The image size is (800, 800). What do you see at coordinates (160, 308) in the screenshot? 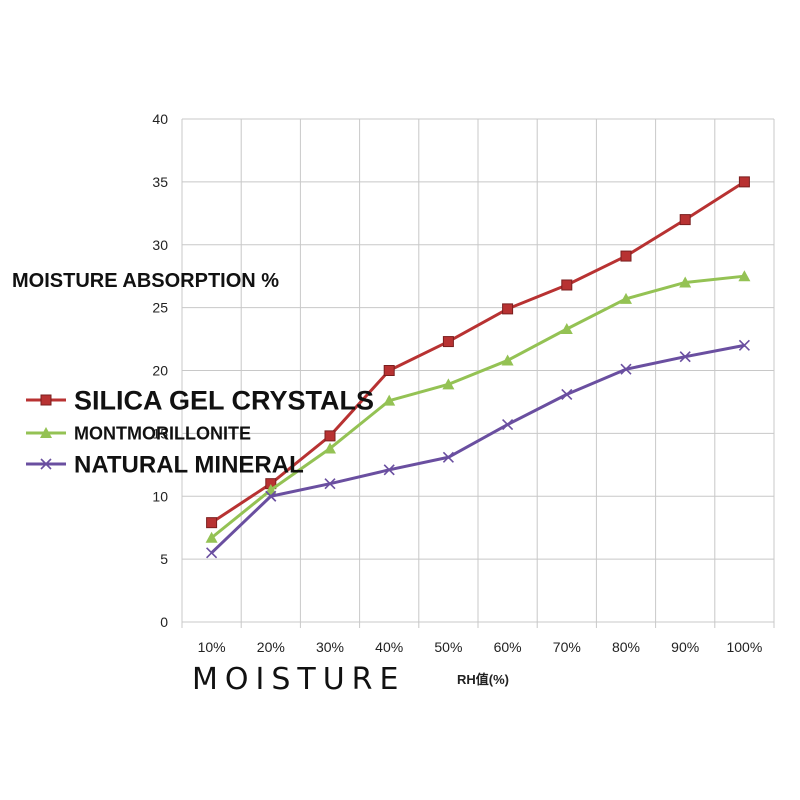
I see `y-tick-label: 25` at bounding box center [160, 308].